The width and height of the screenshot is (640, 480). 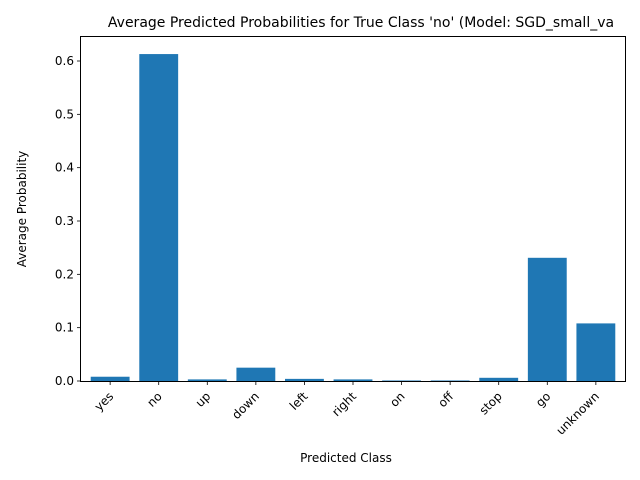 What do you see at coordinates (64, 61) in the screenshot?
I see `y-tick-label: 0.6` at bounding box center [64, 61].